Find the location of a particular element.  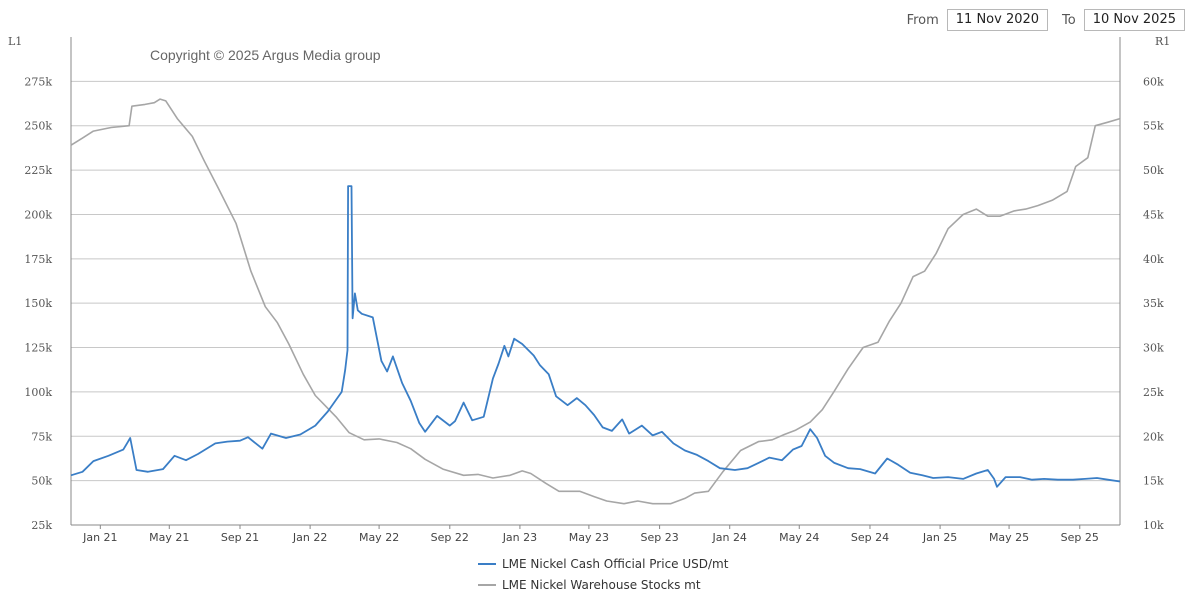

x-tick-label: May 25 is located at coordinates (1009, 537).